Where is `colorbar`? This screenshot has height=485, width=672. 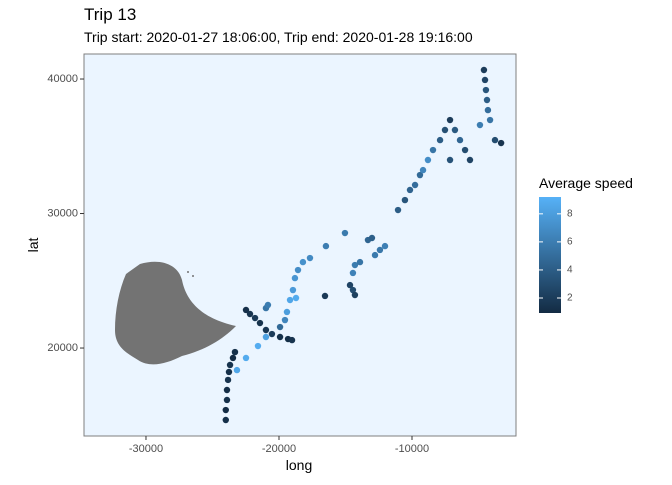 colorbar is located at coordinates (550, 255).